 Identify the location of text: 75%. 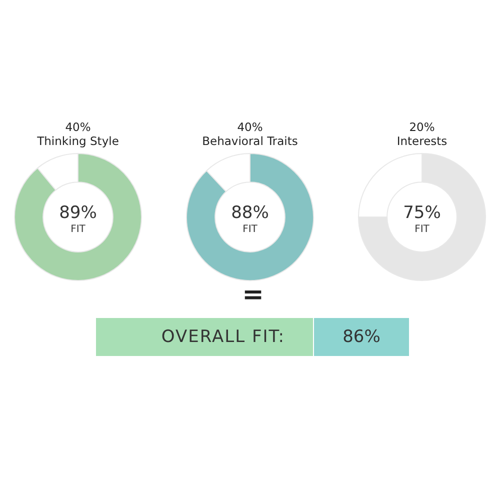
(422, 213).